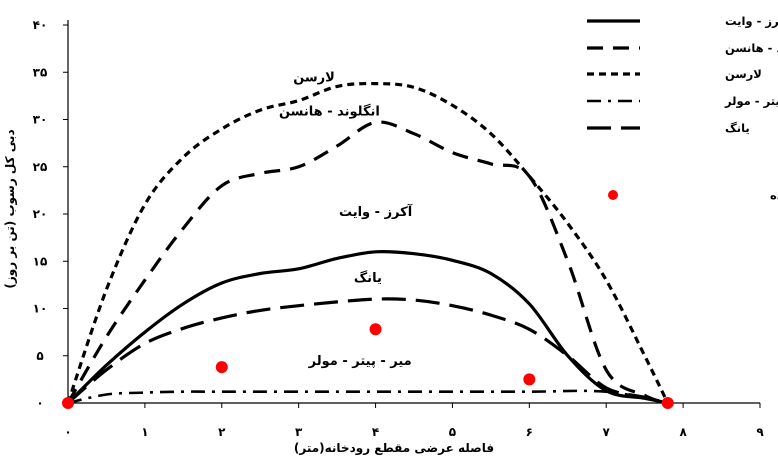 The width and height of the screenshot is (778, 456). Describe the element at coordinates (613, 195) in the screenshot. I see `legend-swatch` at that location.